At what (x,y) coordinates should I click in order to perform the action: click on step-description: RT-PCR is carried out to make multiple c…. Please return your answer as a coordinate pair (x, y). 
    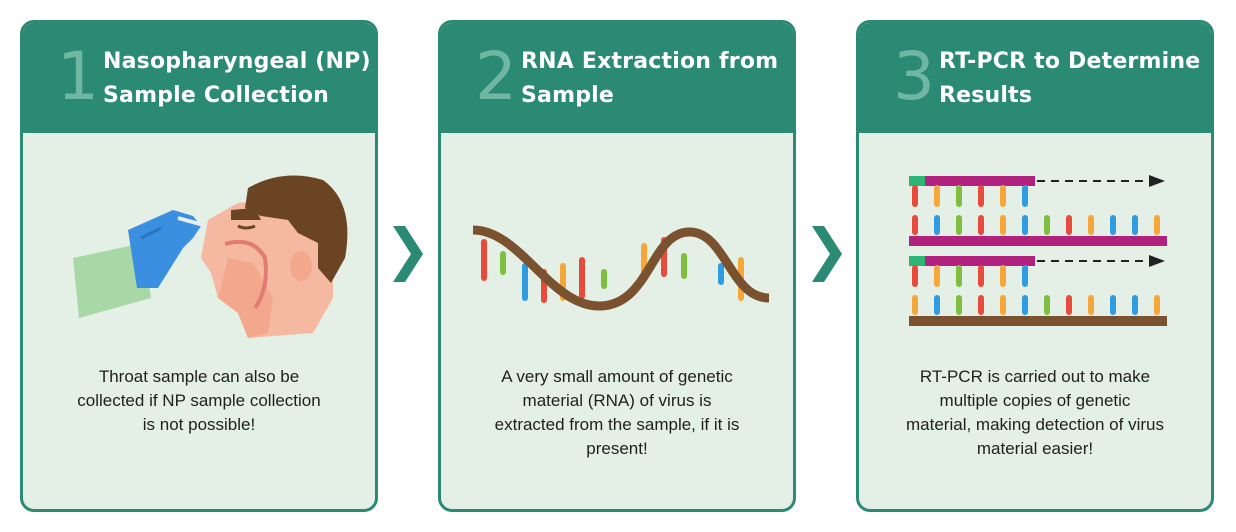
    Looking at the image, I should click on (1035, 413).